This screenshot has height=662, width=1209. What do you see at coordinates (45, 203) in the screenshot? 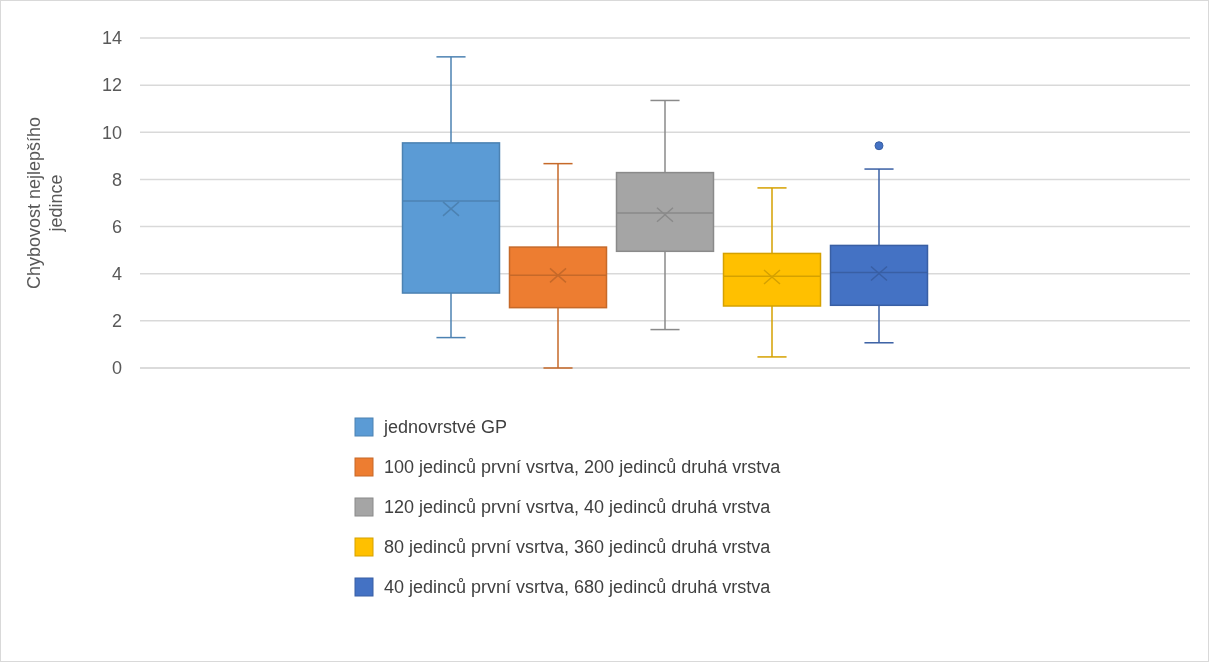
I see `y-axis-title: Chybovost nejlepšího jedince` at bounding box center [45, 203].